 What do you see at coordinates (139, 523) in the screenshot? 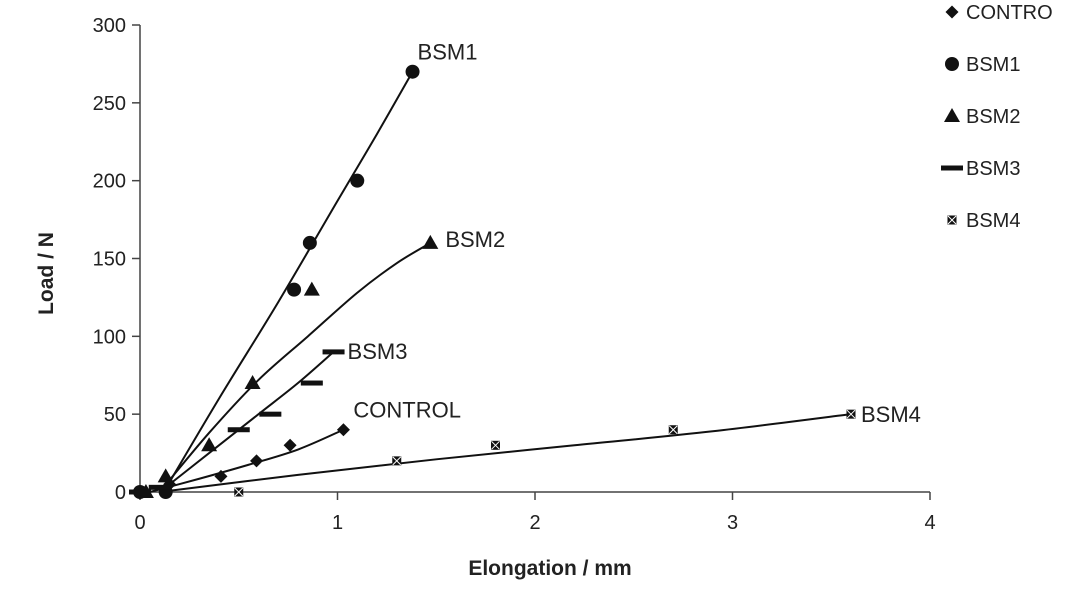
I see `x-tick-label: 0` at bounding box center [139, 523].